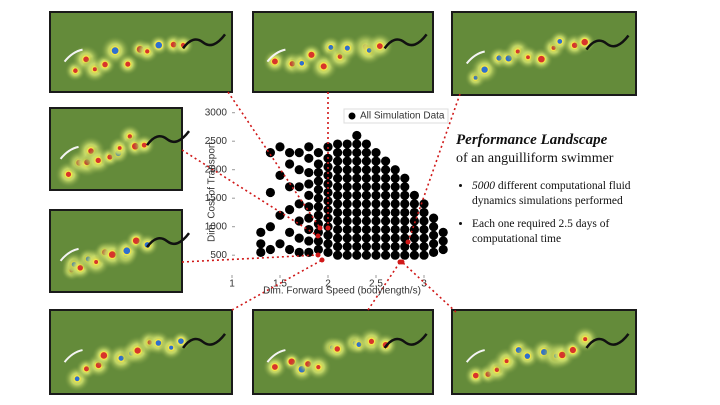 Image resolution: width=720 pixels, height=405 pixels. I want to click on y-tick-label: 500, so click(218, 255).